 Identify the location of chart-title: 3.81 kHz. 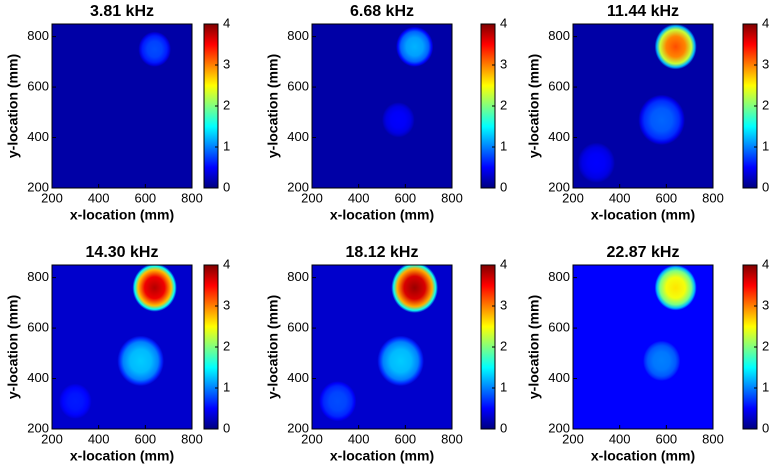
(122, 11).